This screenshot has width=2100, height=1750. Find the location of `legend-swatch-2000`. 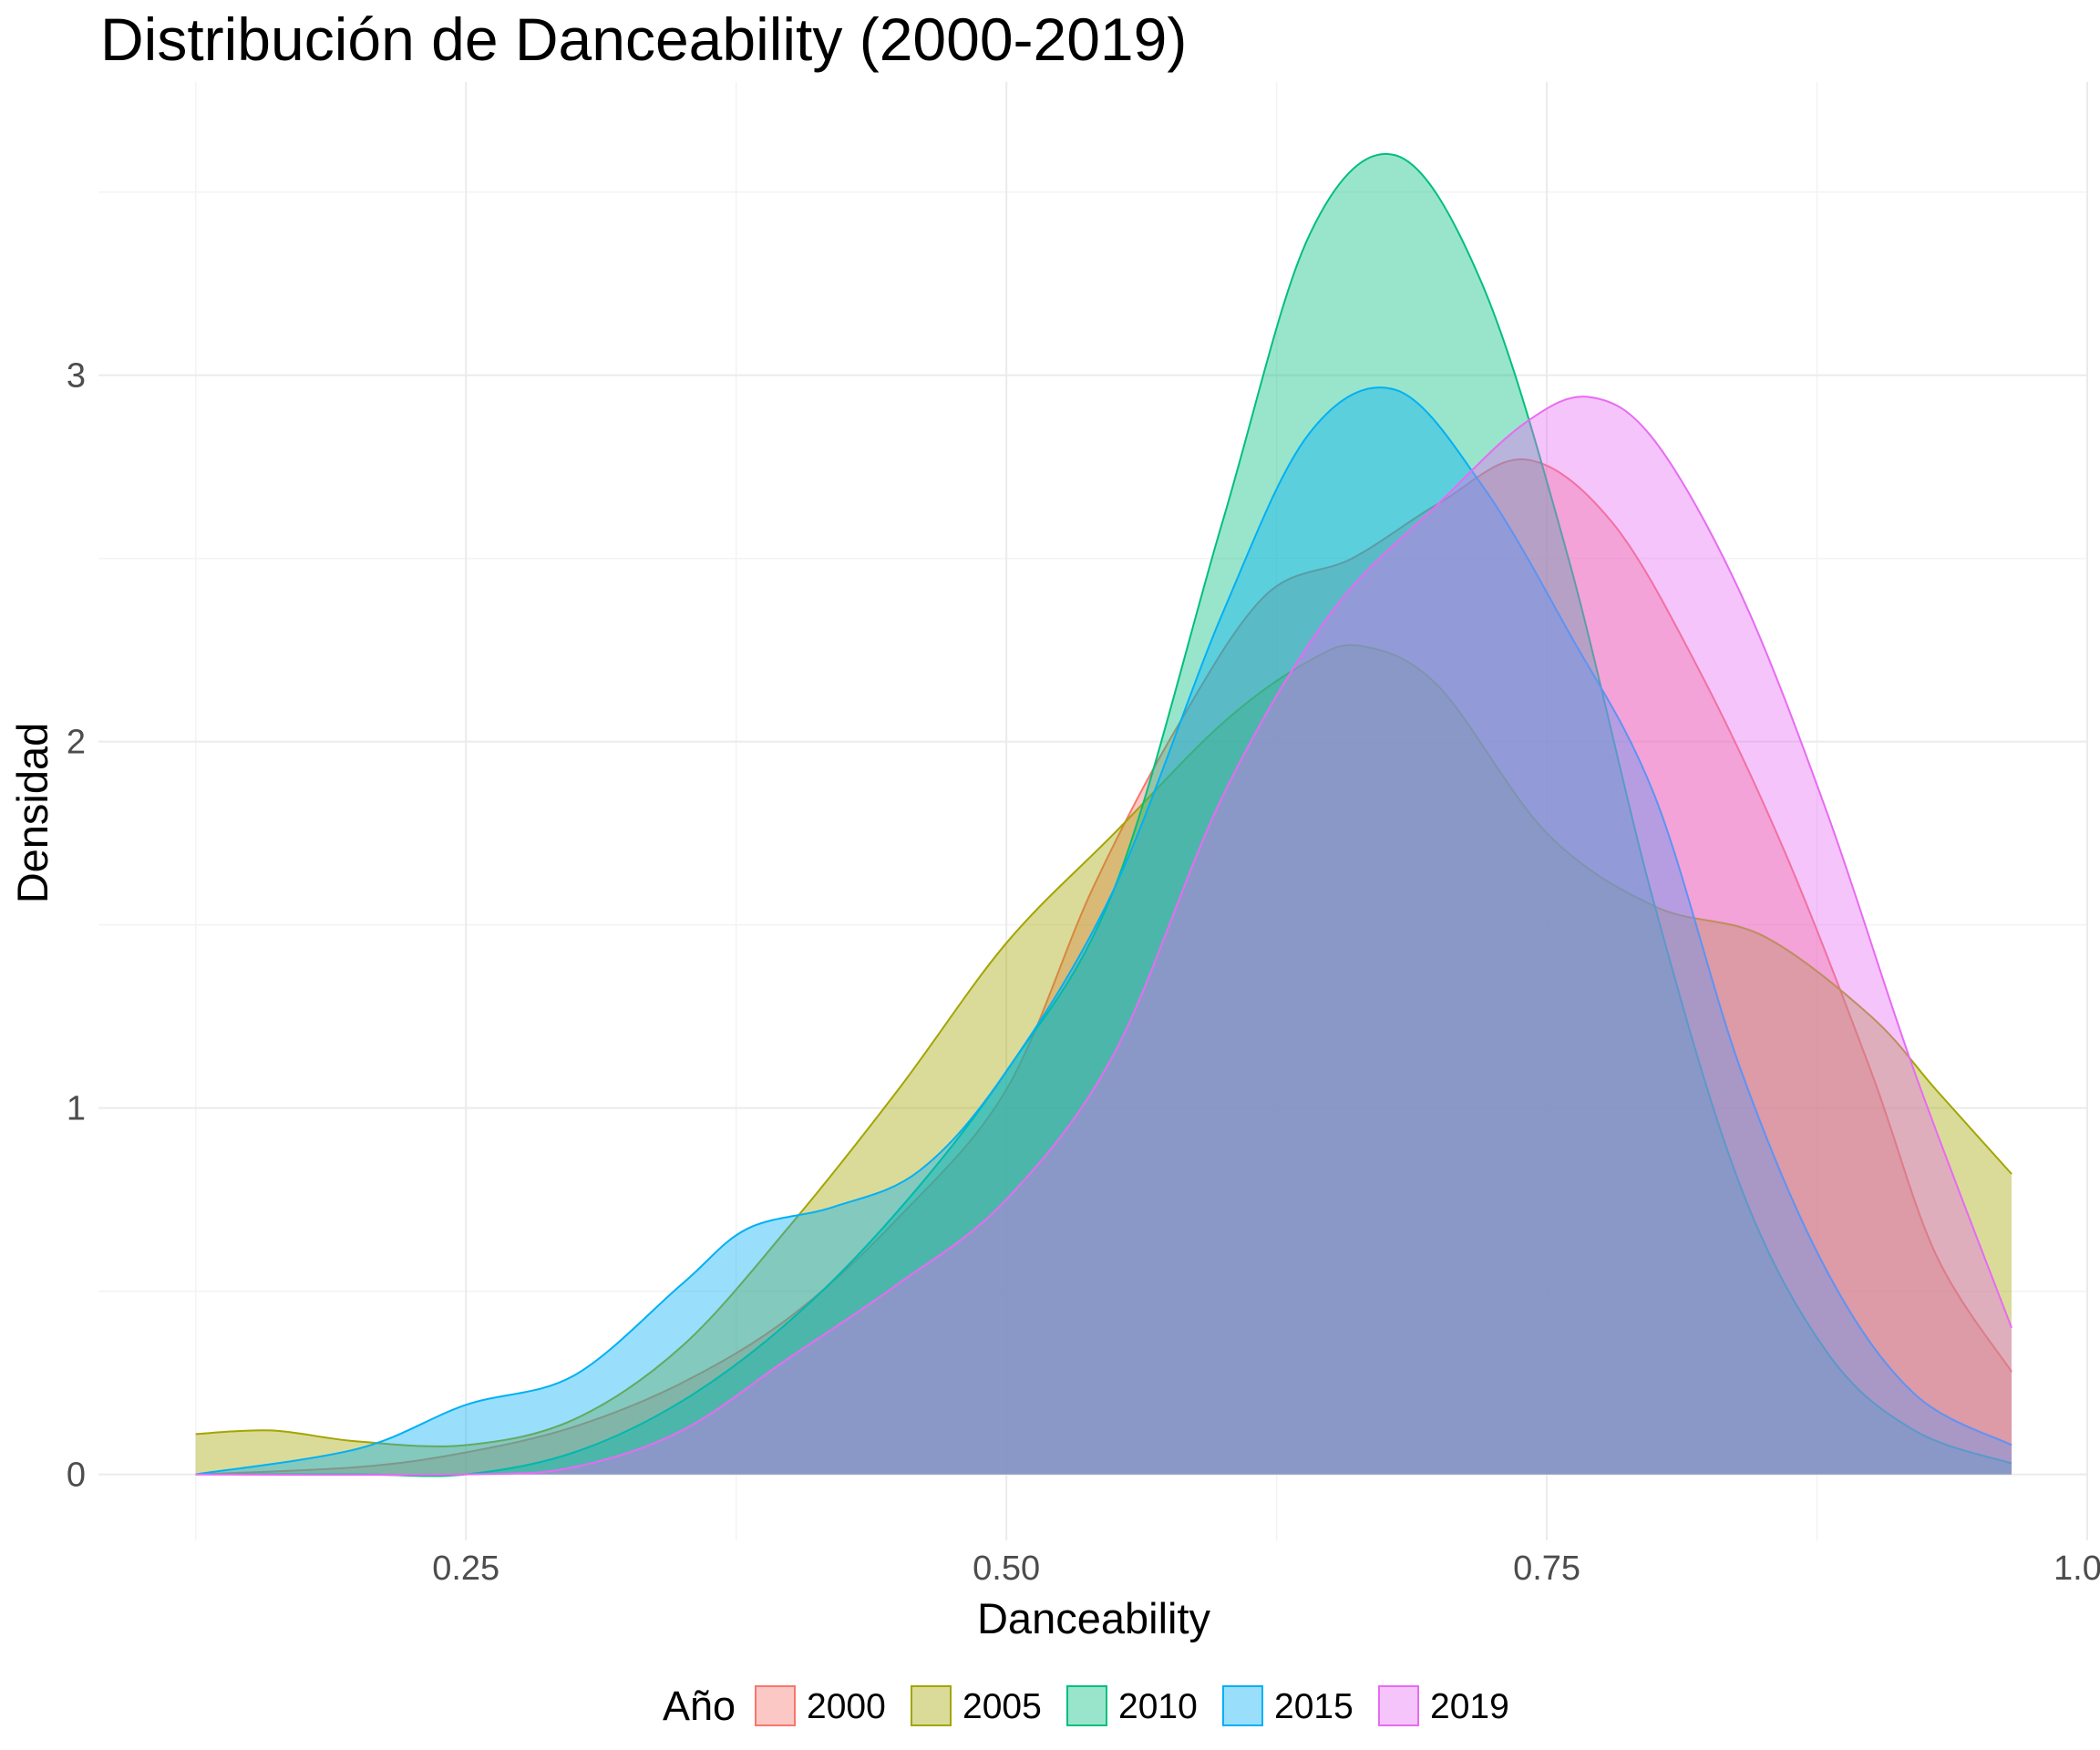

legend-swatch-2000 is located at coordinates (776, 1706).